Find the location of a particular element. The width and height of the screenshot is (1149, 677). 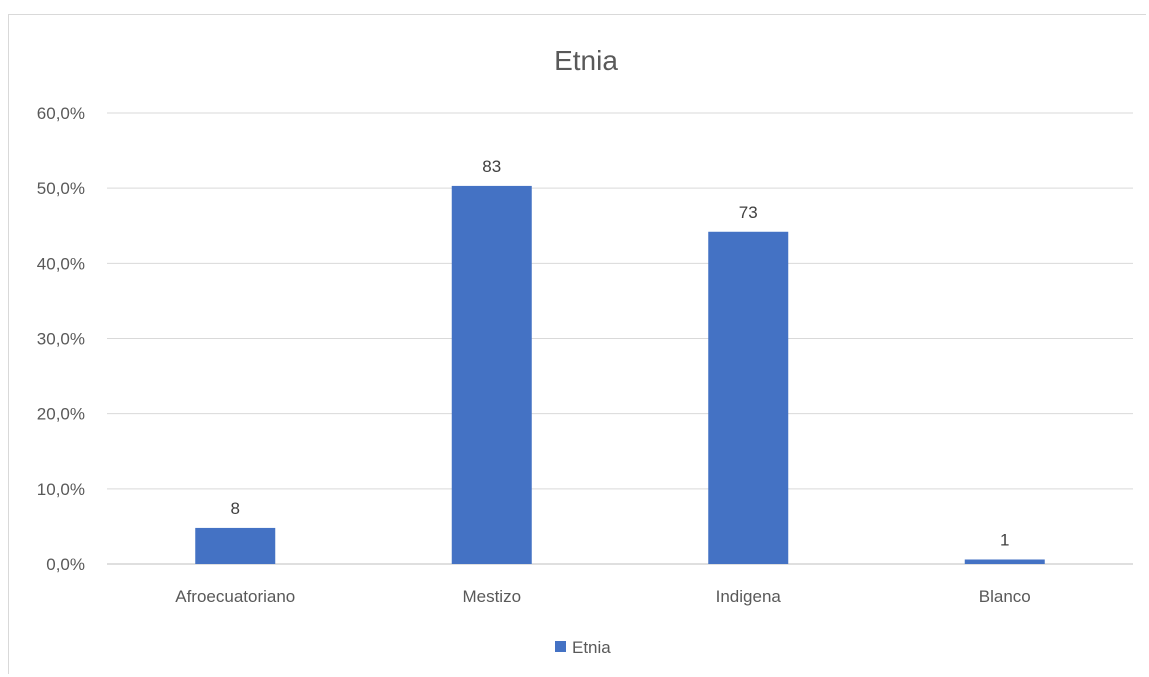

x-category-label: Afroecuatoriano is located at coordinates (235, 596).